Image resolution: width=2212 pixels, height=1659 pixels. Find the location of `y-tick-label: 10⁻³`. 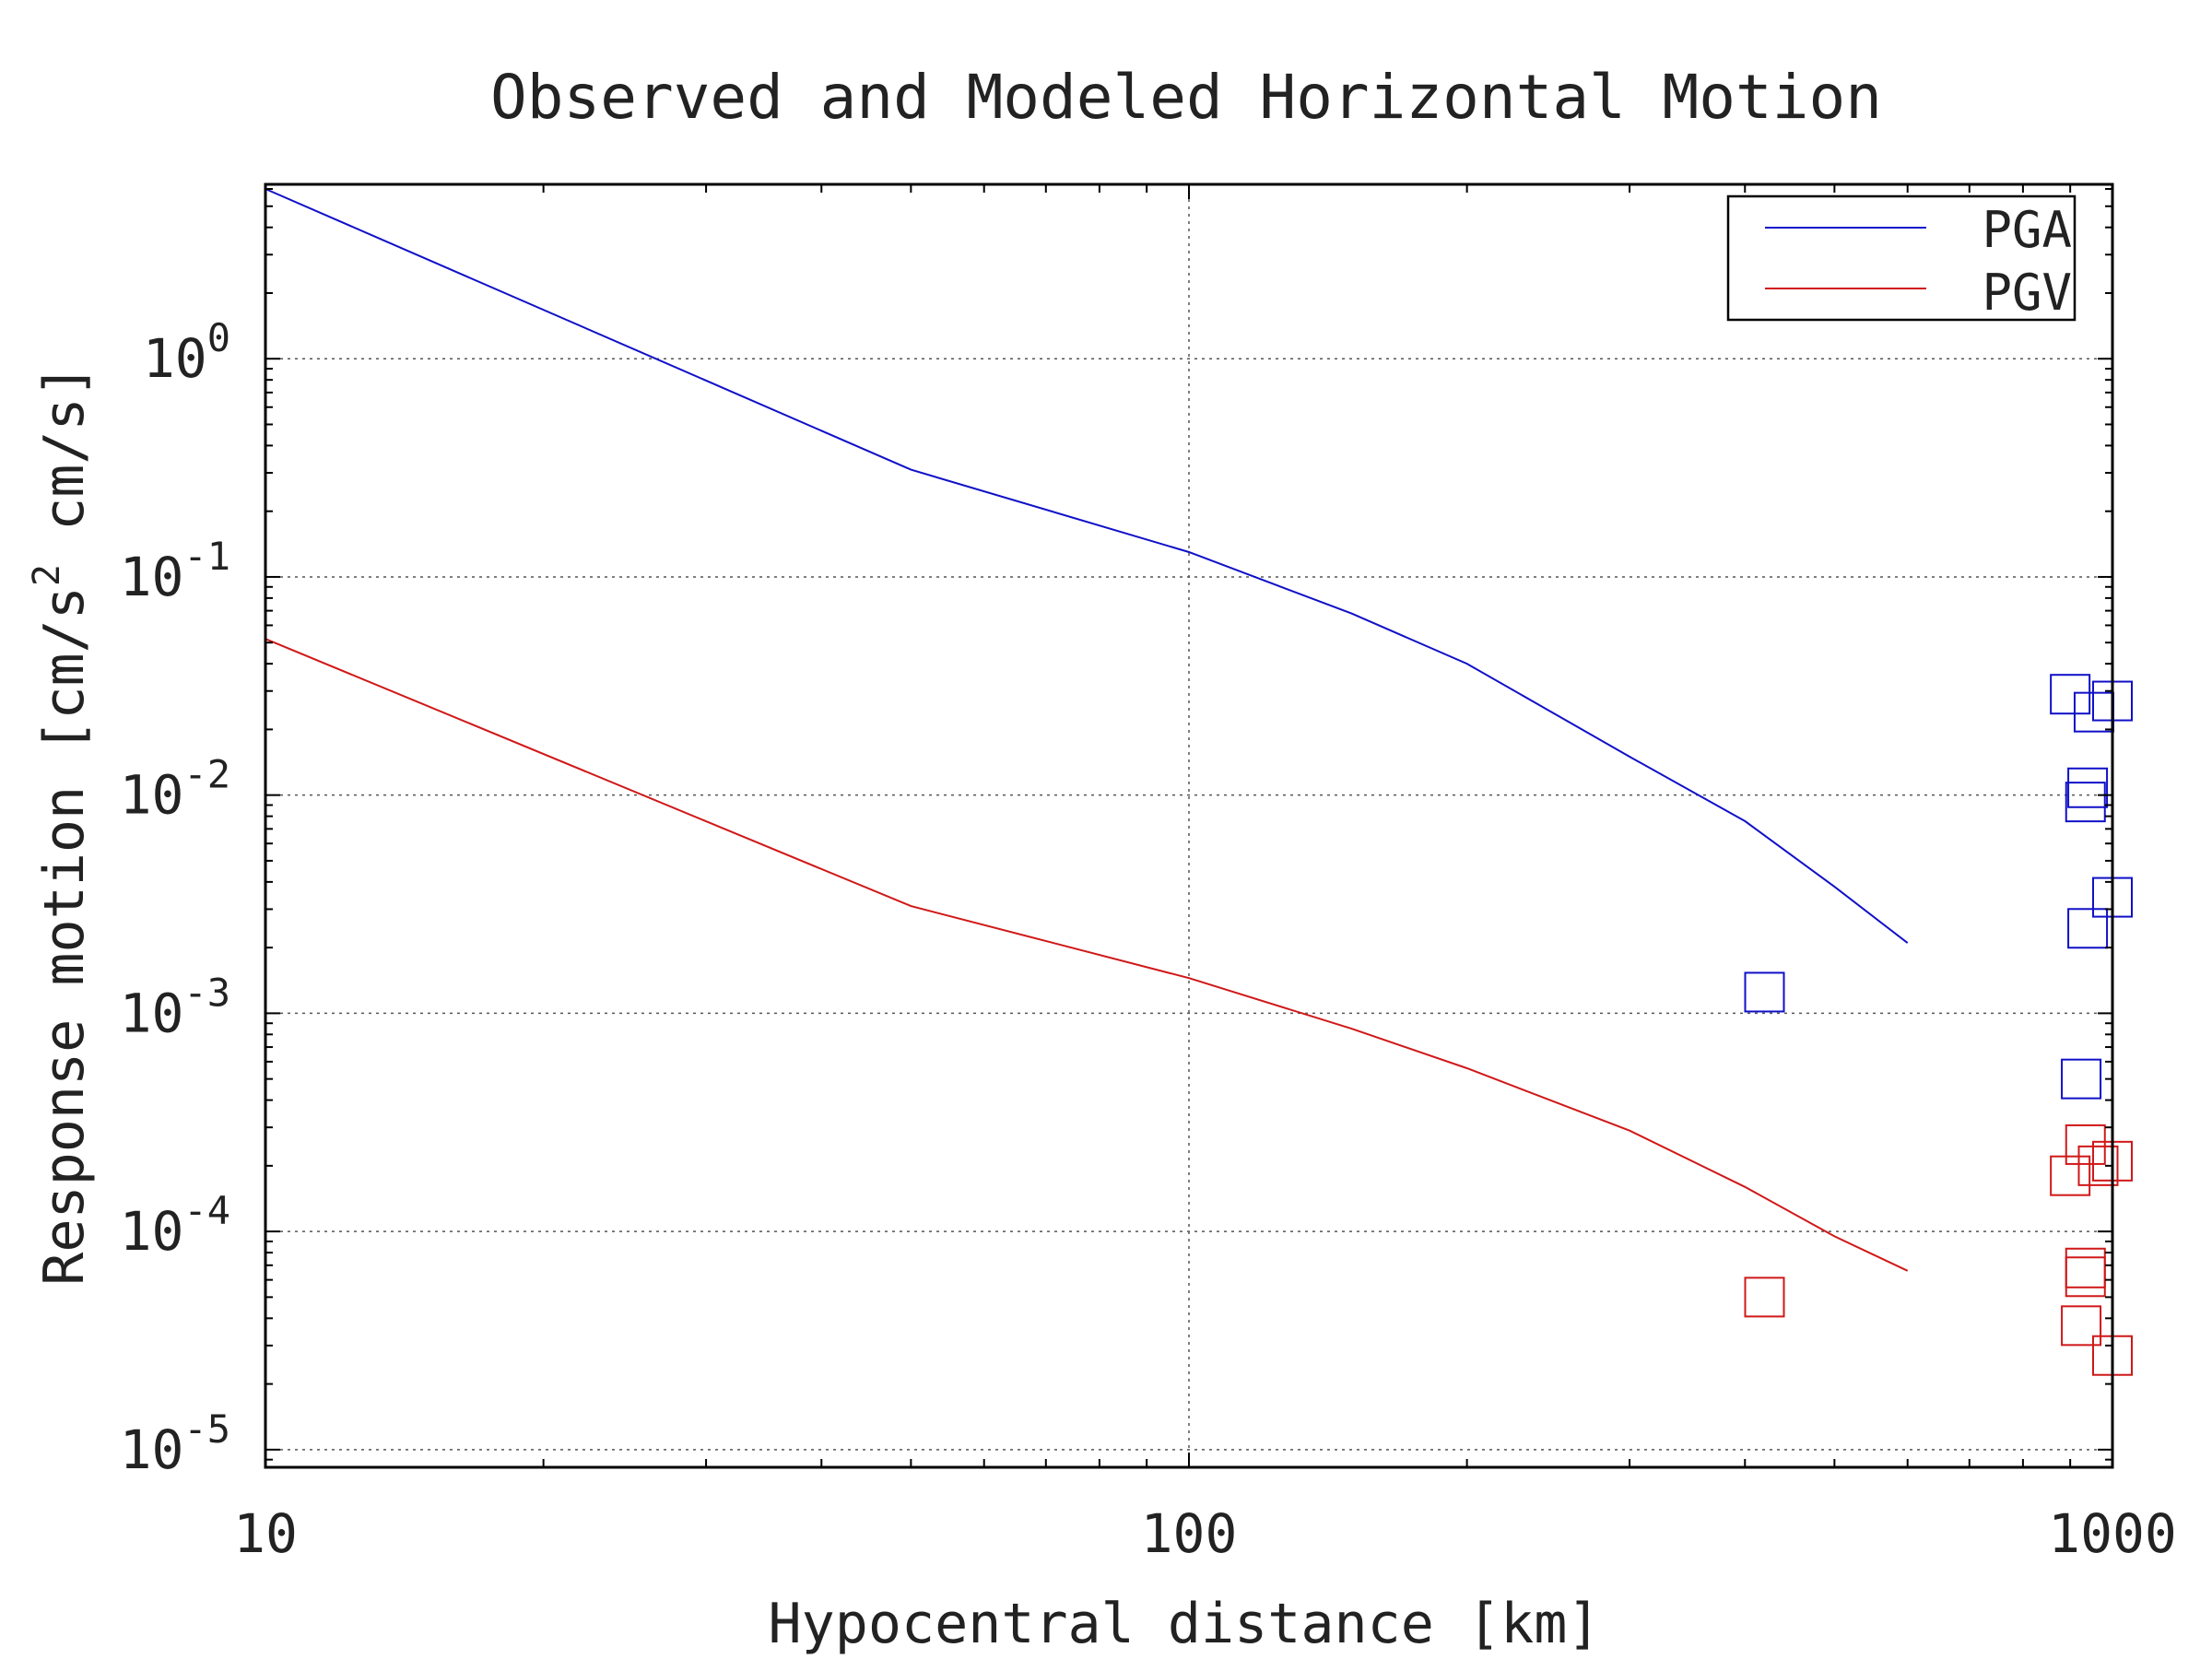

y-tick-label: 10⁻³ is located at coordinates (175, 1007).